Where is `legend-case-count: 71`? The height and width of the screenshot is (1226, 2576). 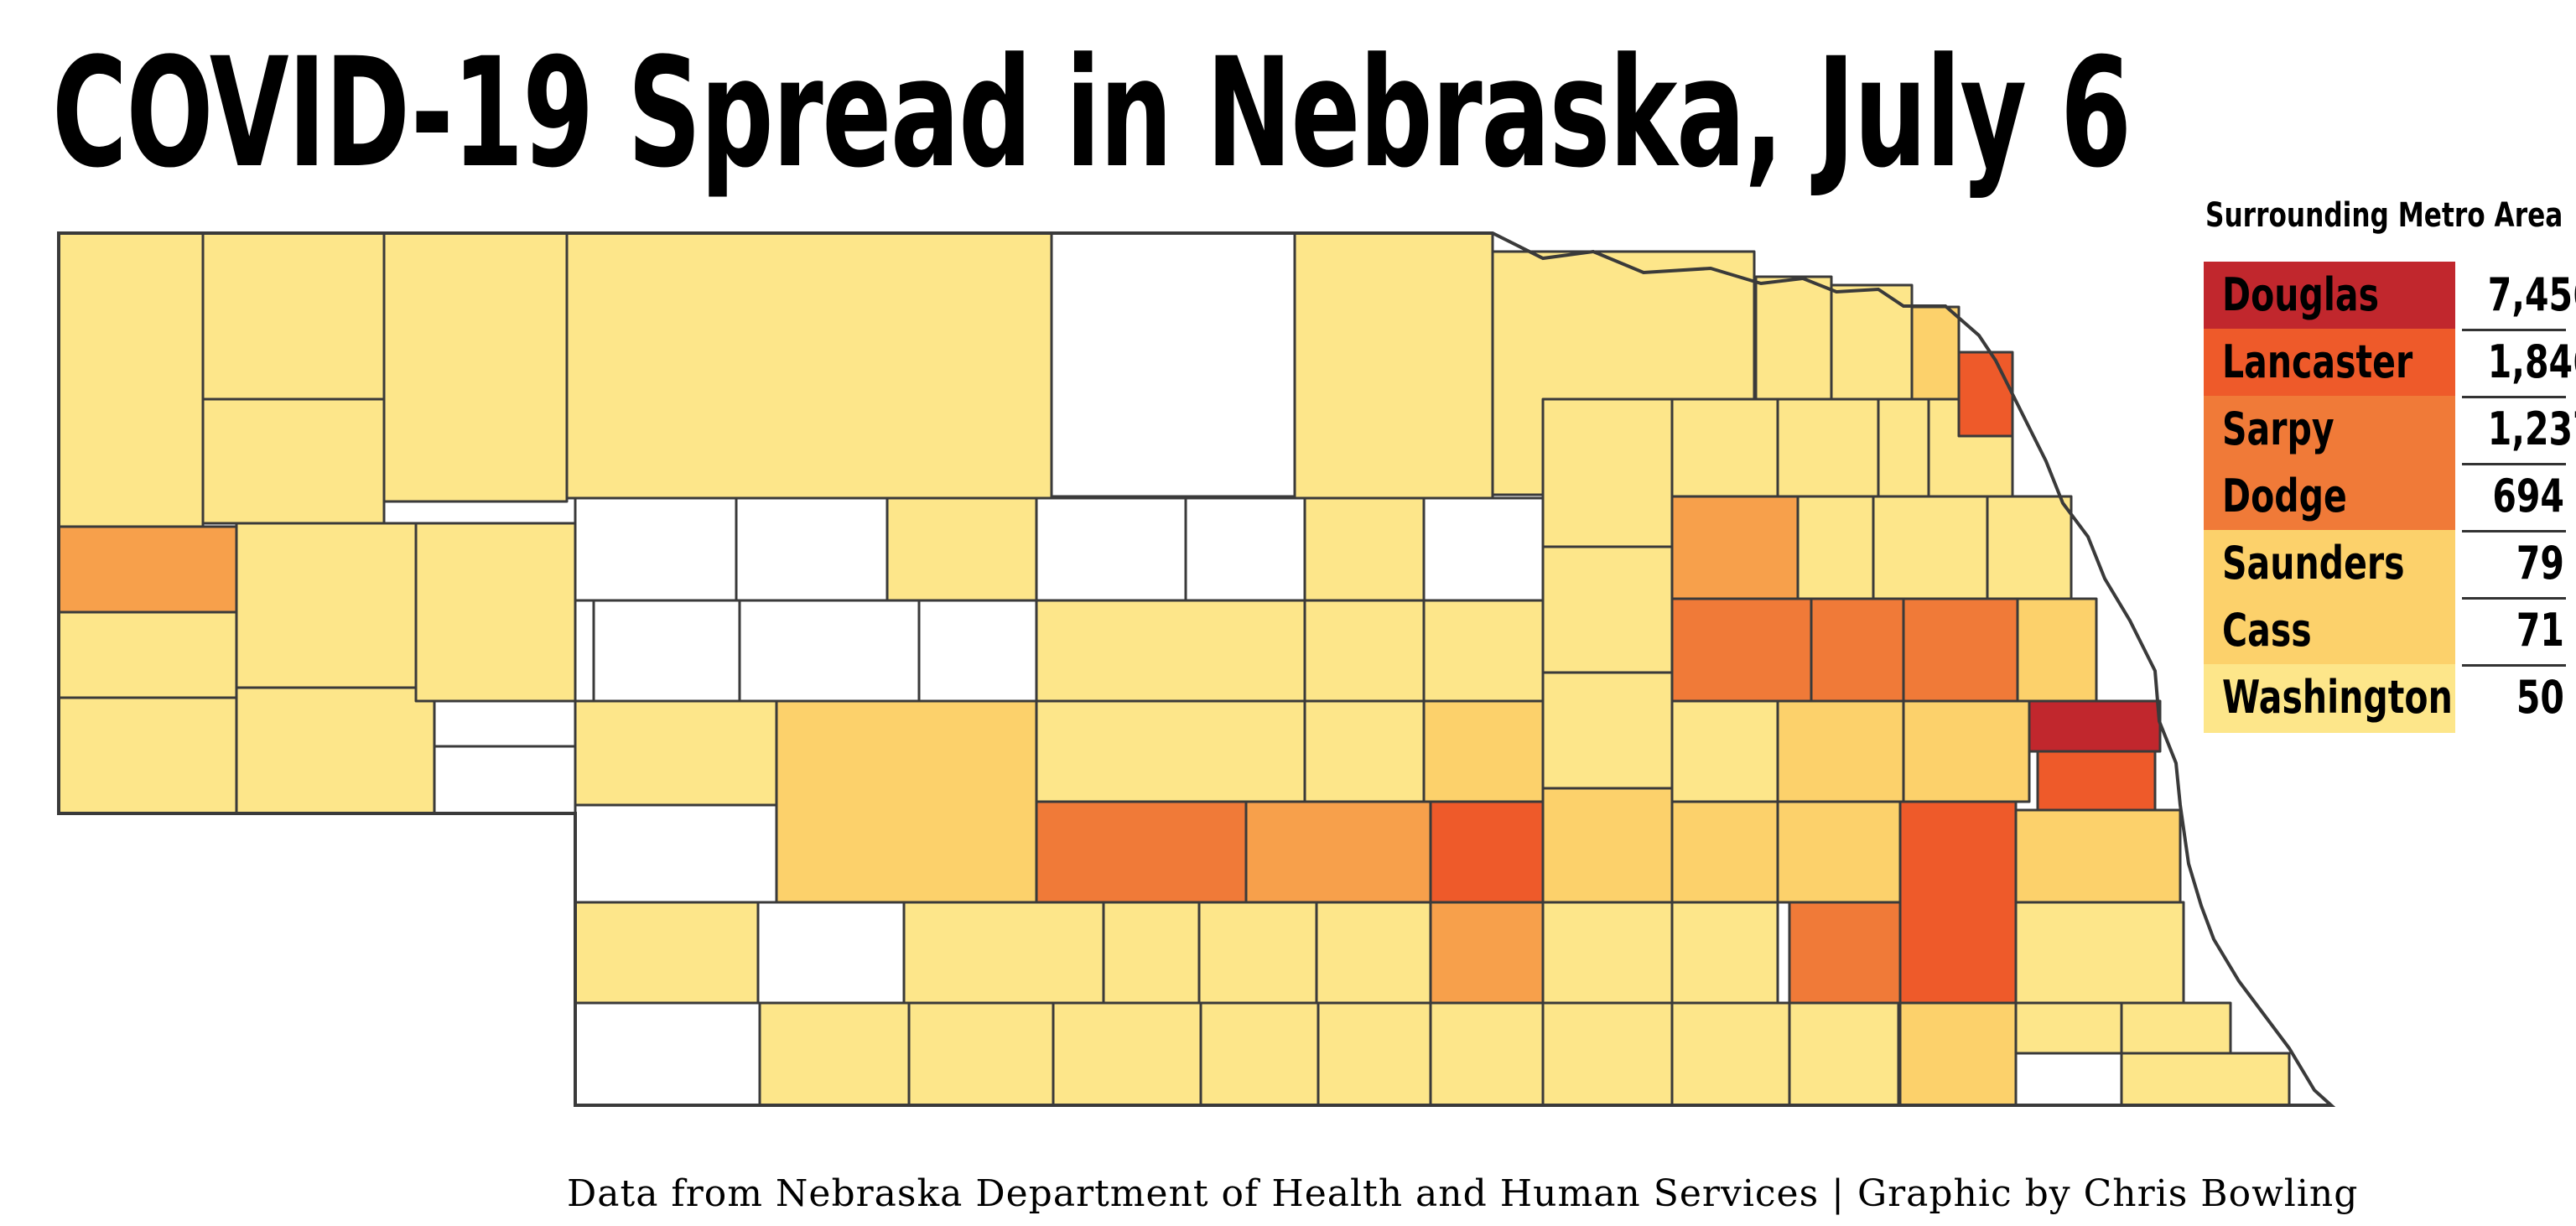
legend-case-count: 71 is located at coordinates (2540, 630).